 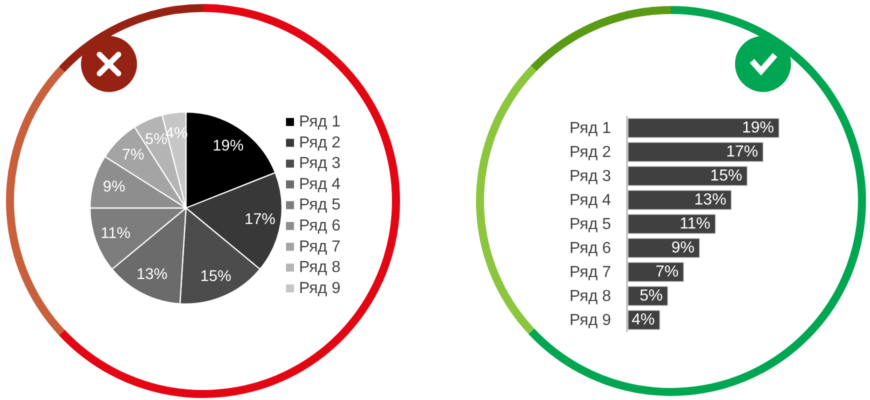 What do you see at coordinates (320, 122) in the screenshot?
I see `legend-label: Ряд 1` at bounding box center [320, 122].